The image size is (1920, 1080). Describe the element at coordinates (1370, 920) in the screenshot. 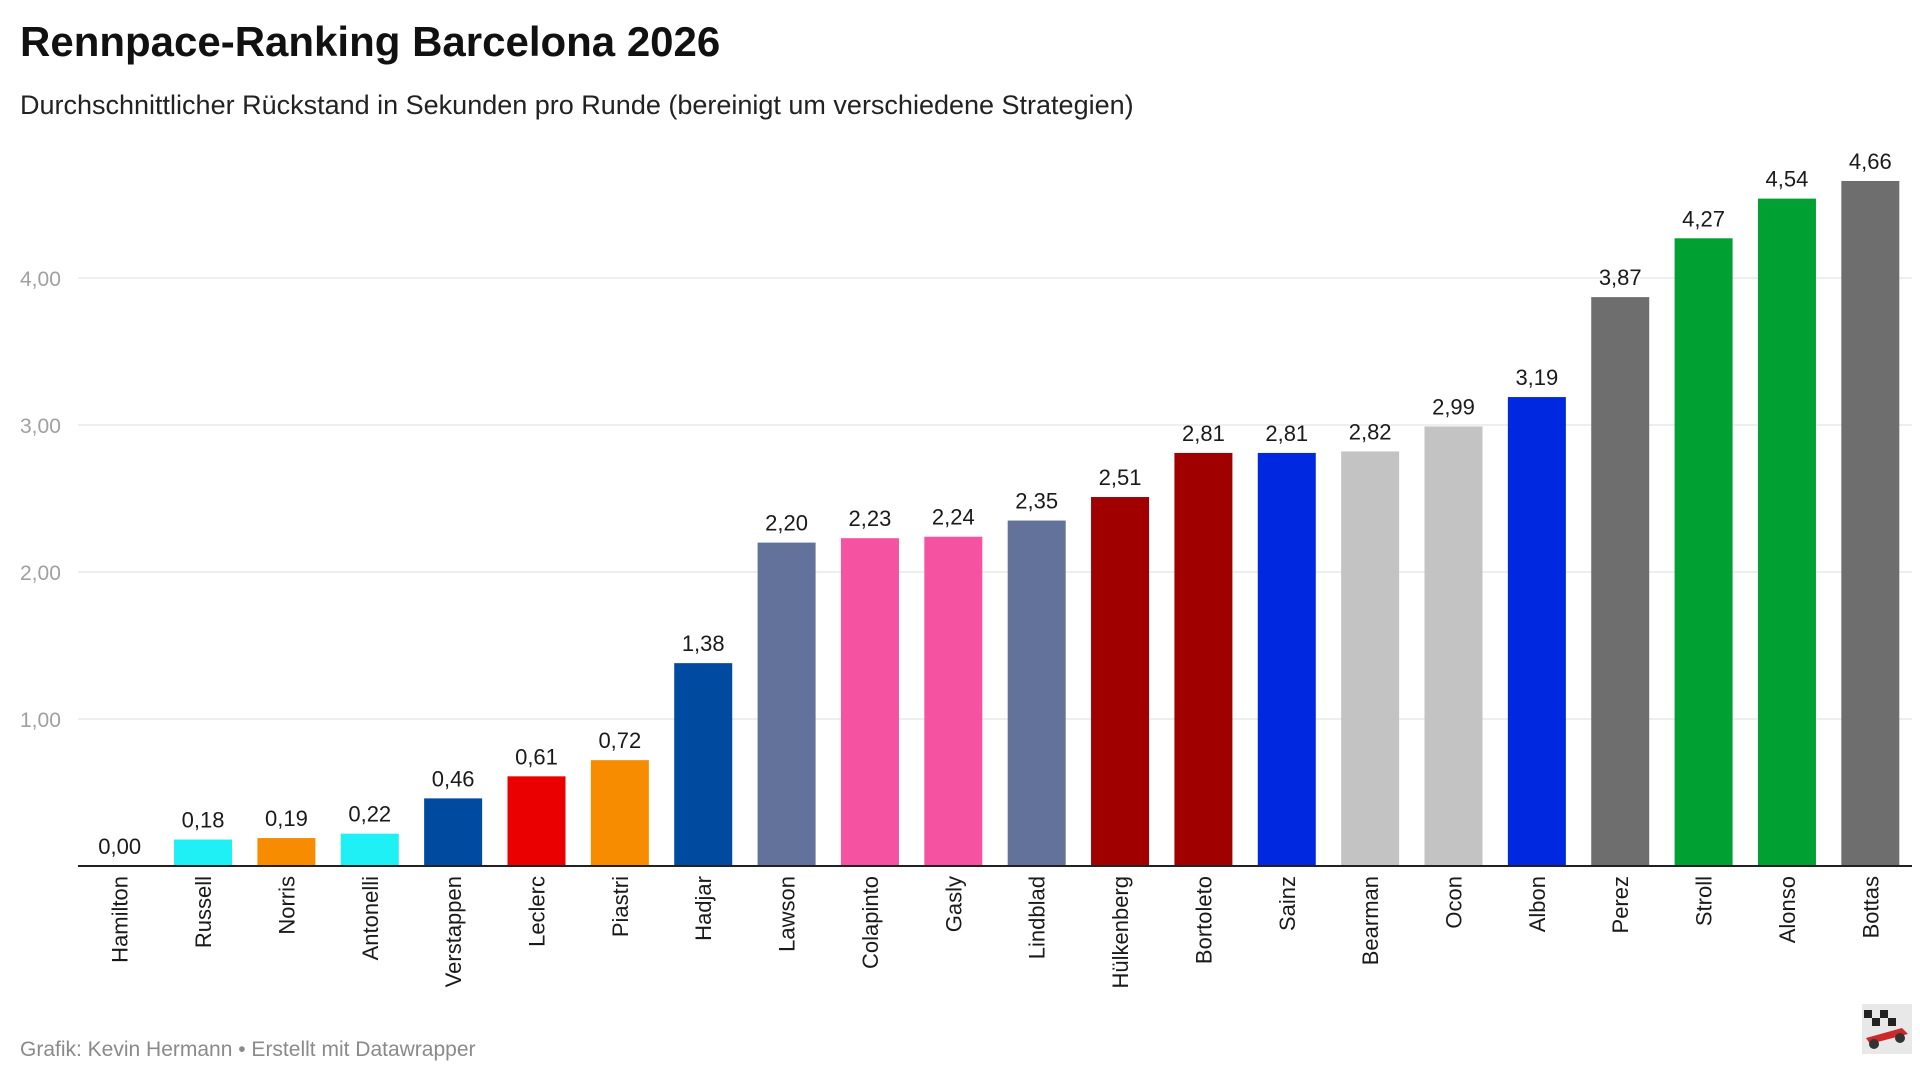

I see `x-tick-label: Bearman` at that location.